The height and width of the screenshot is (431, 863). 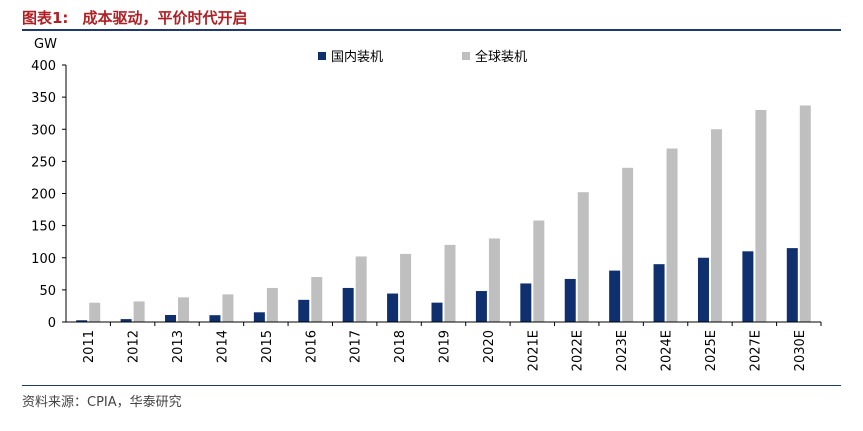 What do you see at coordinates (178, 346) in the screenshot?
I see `x-tick-label: 2013` at bounding box center [178, 346].